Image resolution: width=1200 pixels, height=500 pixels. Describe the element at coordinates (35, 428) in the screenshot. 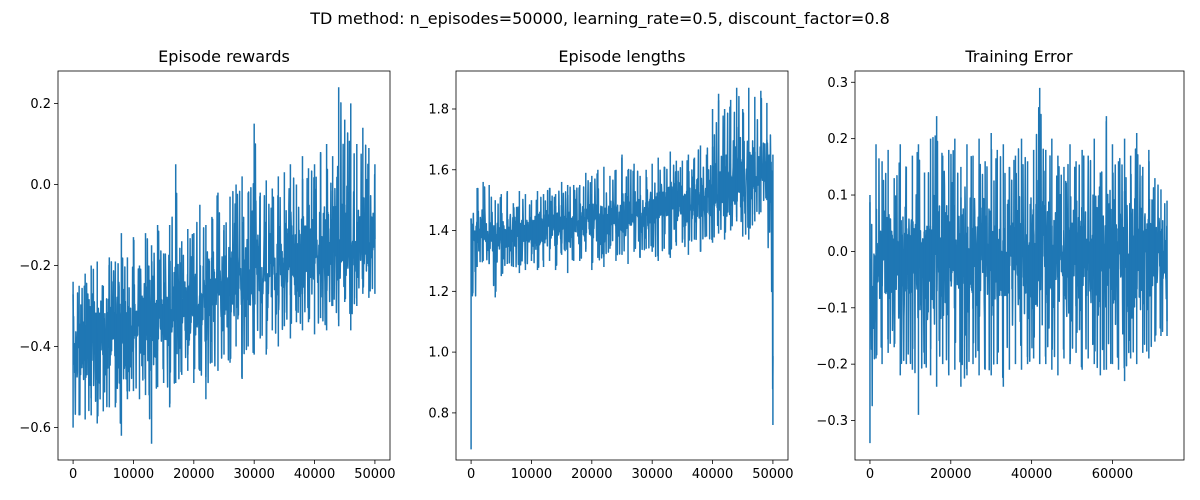

I see `y-tick-label: −0.6` at that location.